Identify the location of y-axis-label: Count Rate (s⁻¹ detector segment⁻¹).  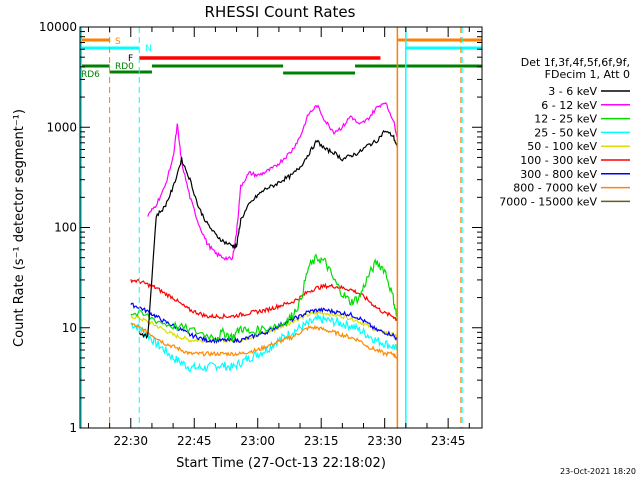
(19, 228).